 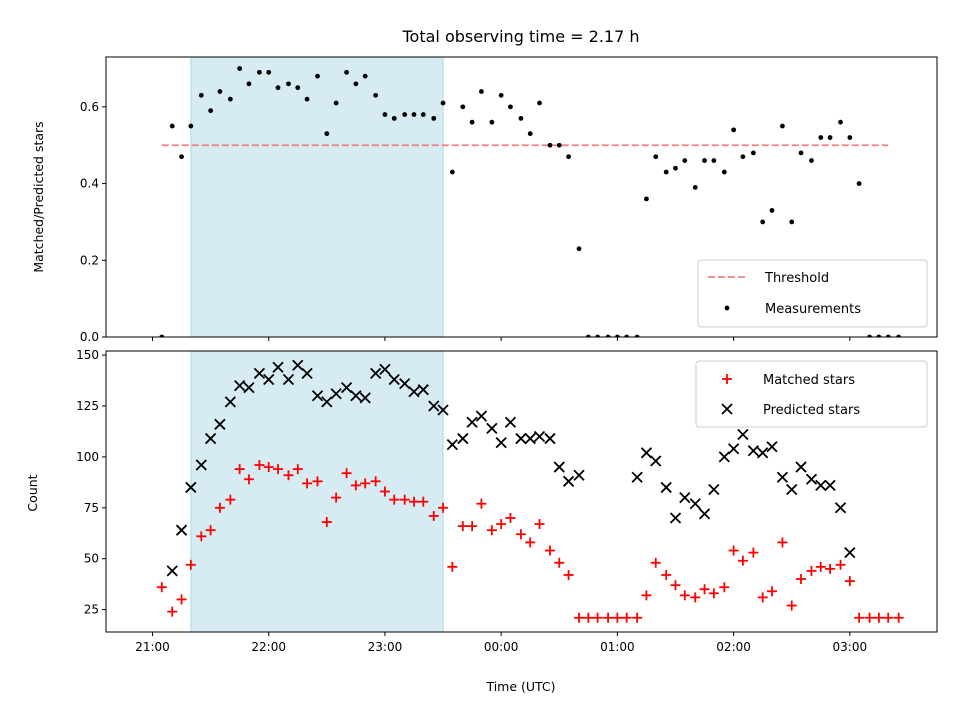 I want to click on ratio-legend: Threshold Measurements, so click(x=812, y=293).